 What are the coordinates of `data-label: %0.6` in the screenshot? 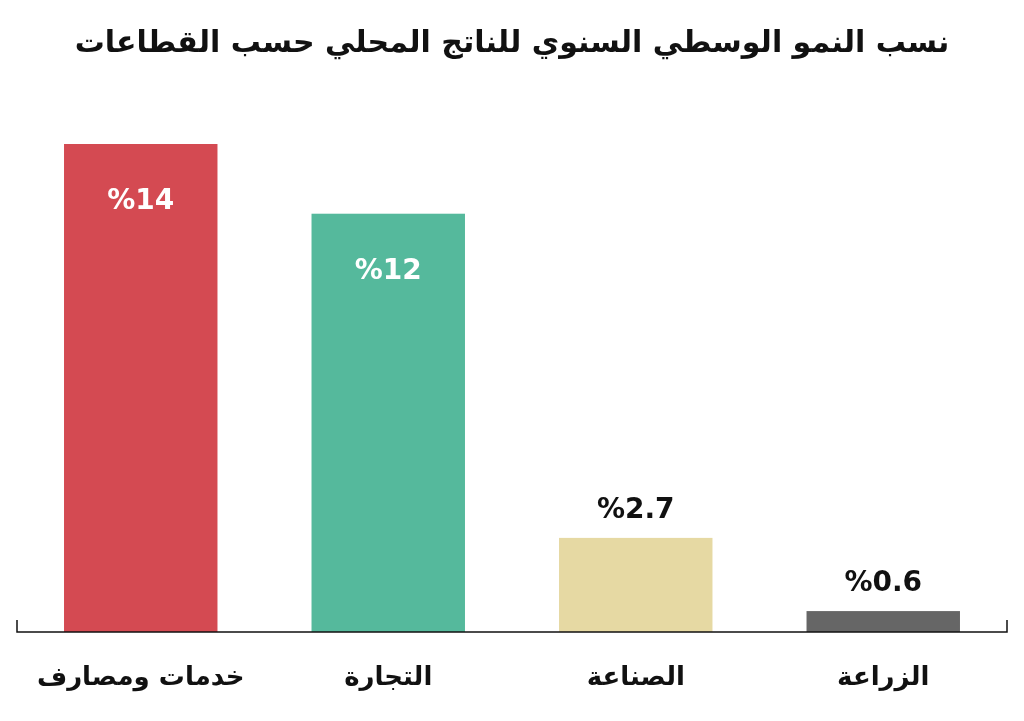 It's located at (883, 582).